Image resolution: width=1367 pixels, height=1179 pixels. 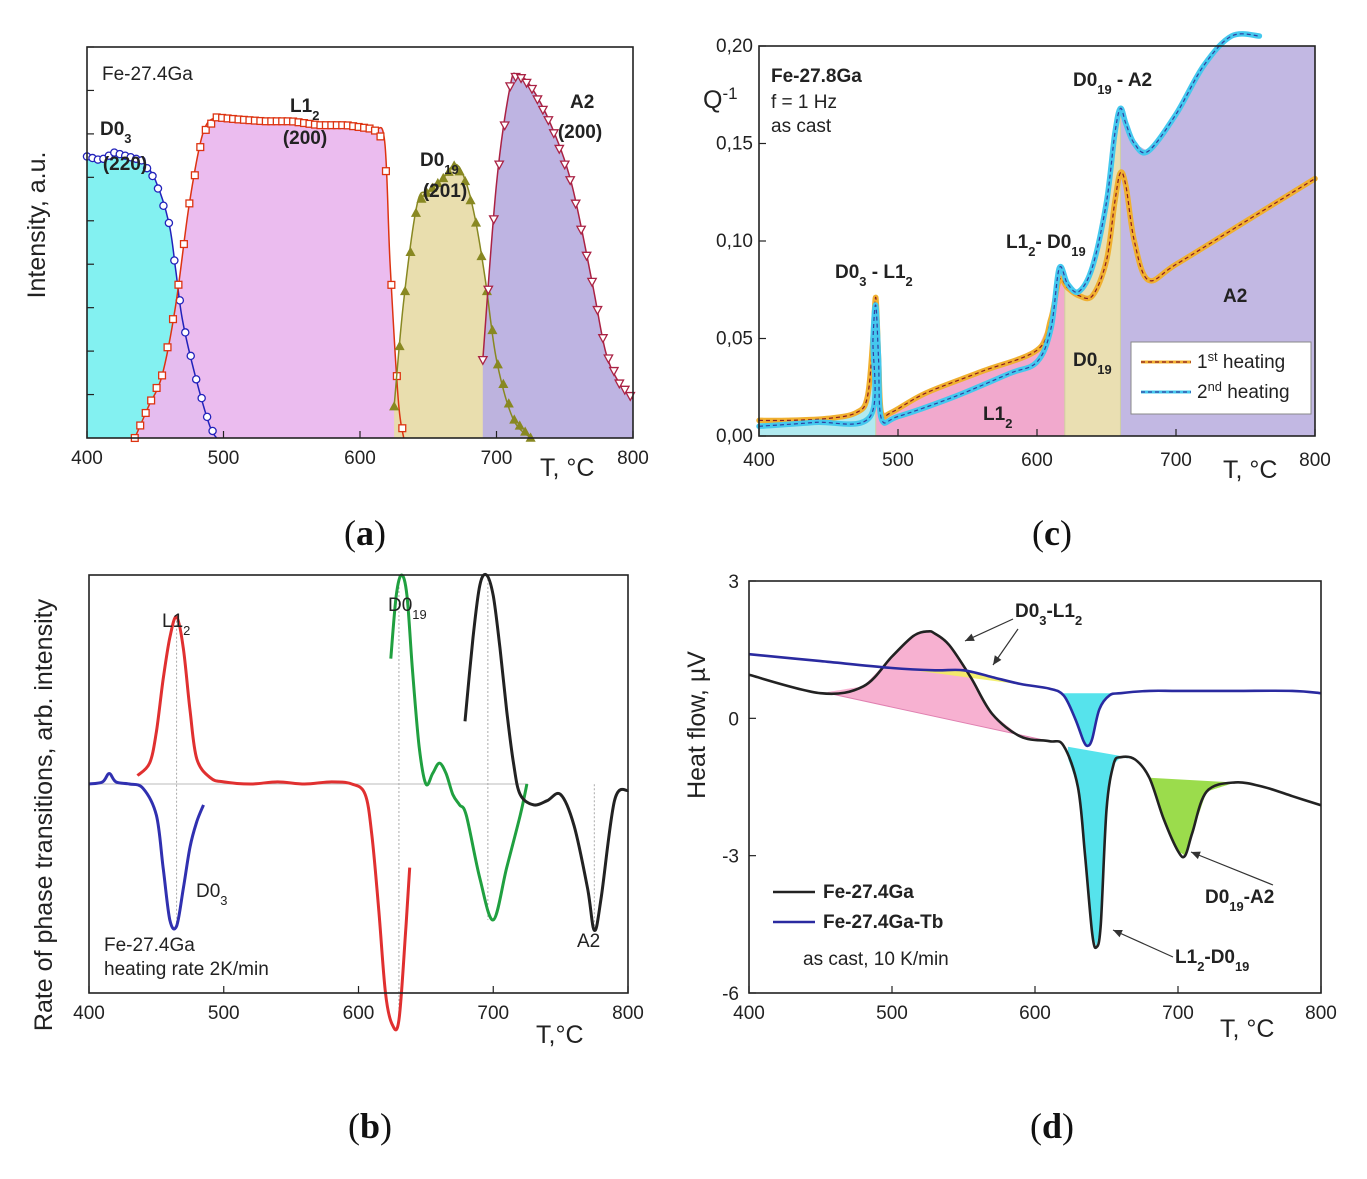 What do you see at coordinates (1052, 533) in the screenshot?
I see `caption-c: (c)` at bounding box center [1052, 533].